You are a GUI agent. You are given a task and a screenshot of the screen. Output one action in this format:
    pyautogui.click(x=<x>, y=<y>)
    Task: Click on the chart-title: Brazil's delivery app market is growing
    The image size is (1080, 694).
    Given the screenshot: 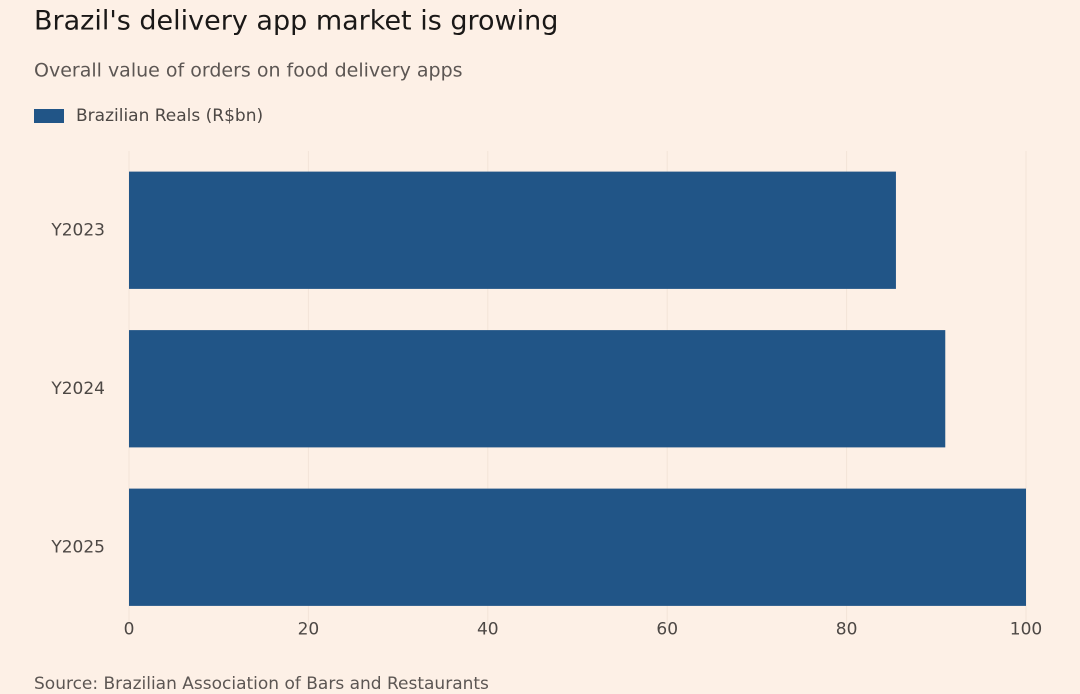 What is the action you would take?
    pyautogui.click(x=296, y=21)
    